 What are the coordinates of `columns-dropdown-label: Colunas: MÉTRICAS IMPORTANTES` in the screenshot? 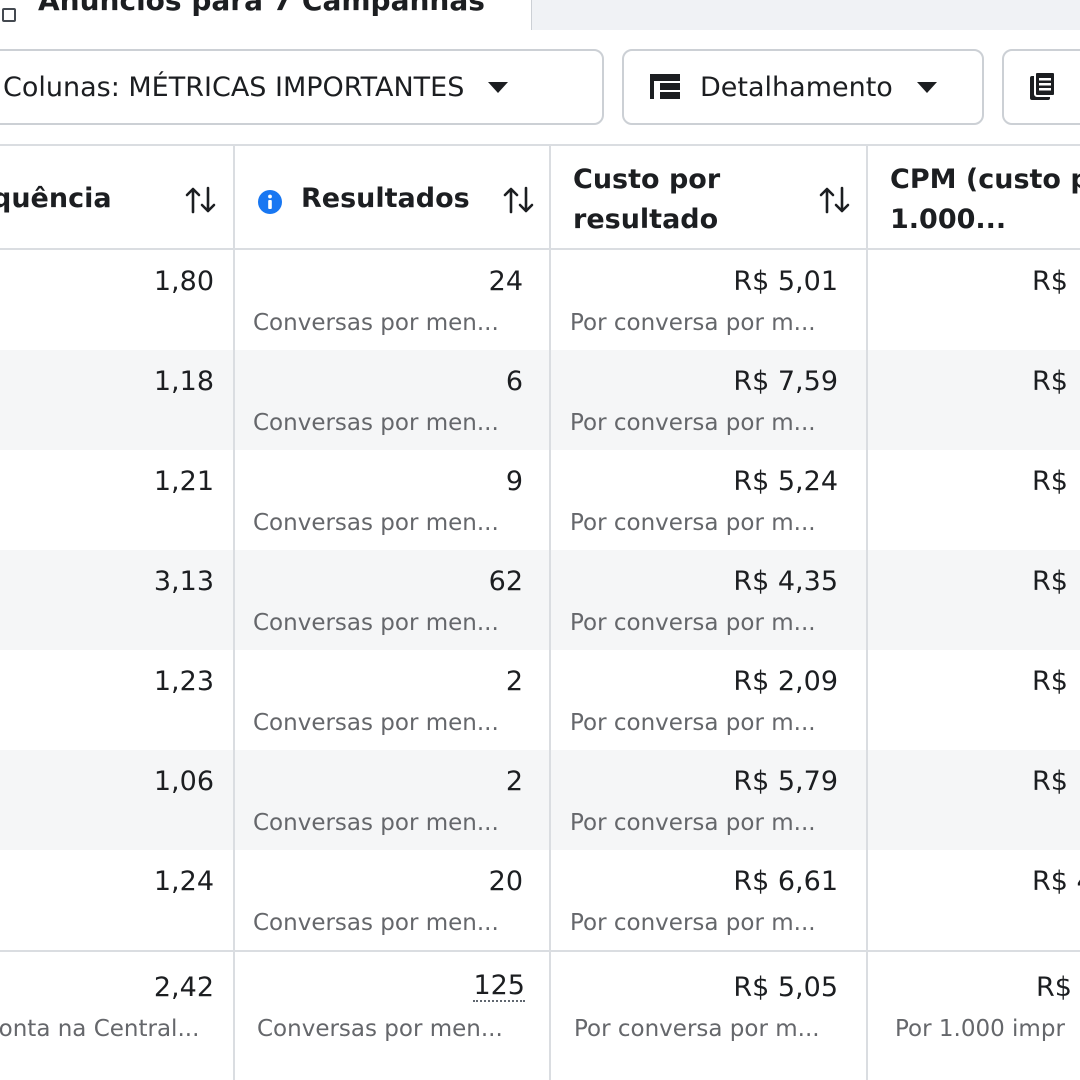 It's located at (234, 87).